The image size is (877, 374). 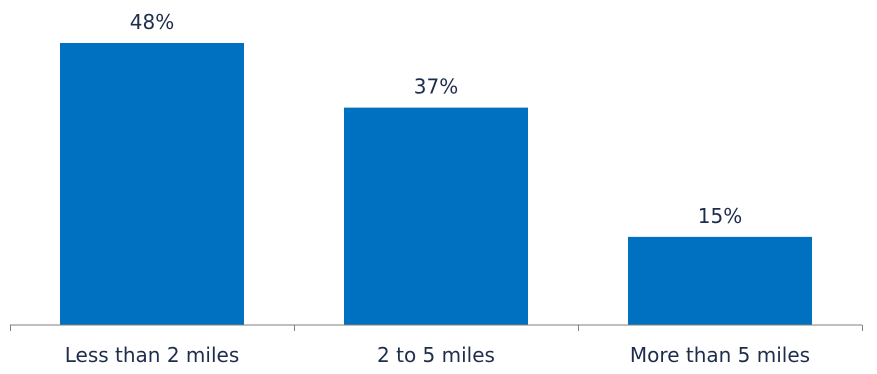 What do you see at coordinates (436, 328) in the screenshot?
I see `x-axis-ticks` at bounding box center [436, 328].